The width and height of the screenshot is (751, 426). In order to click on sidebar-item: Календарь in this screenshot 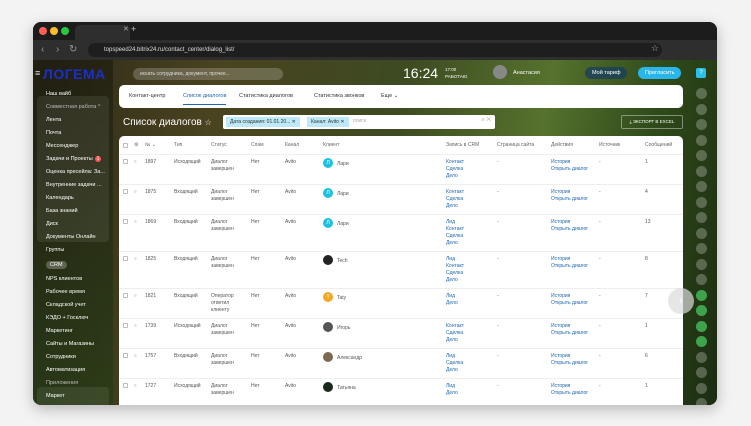, I will do `click(60, 198)`.